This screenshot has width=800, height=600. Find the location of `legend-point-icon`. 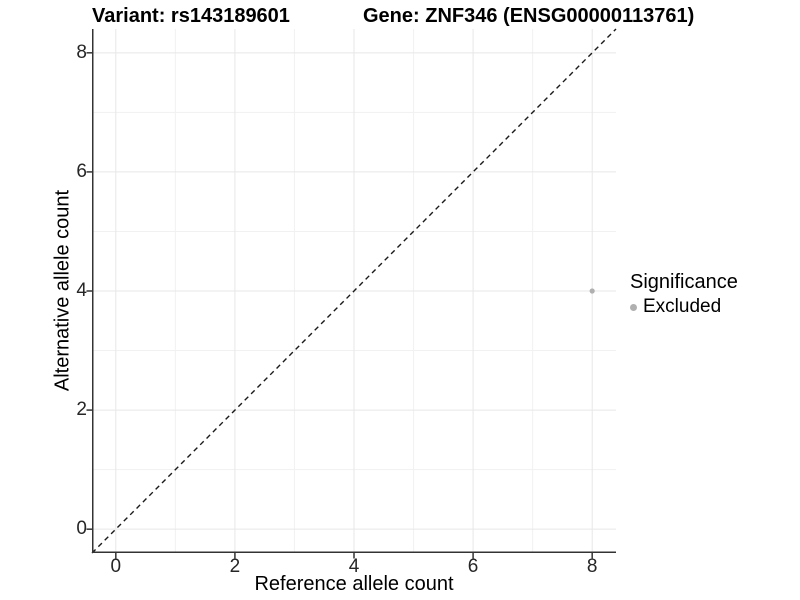

legend-point-icon is located at coordinates (633, 307).